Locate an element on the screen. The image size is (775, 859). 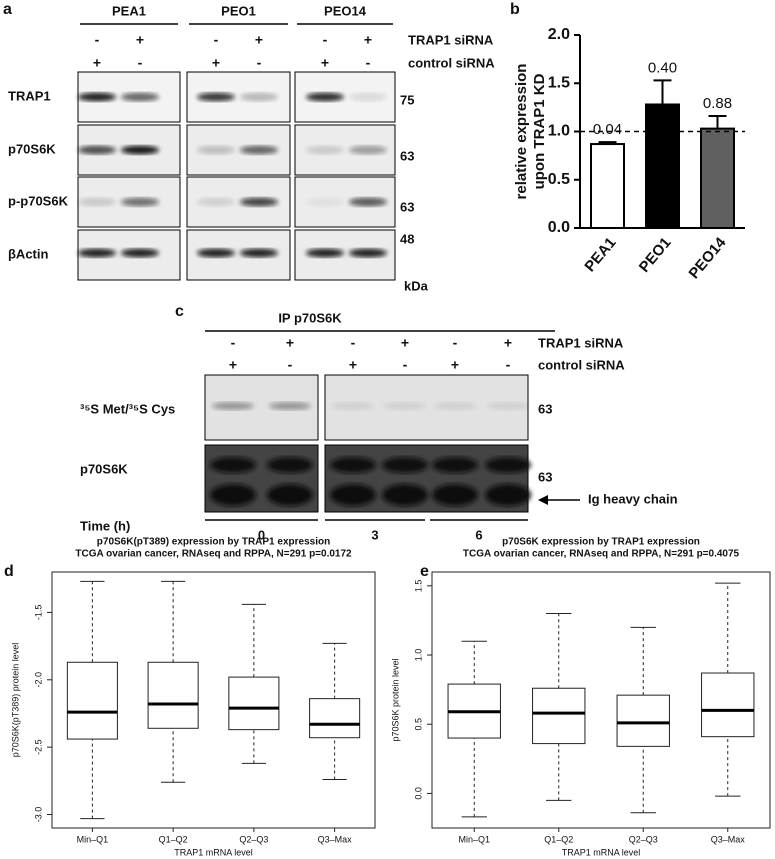
annotation: 0.88 is located at coordinates (717, 103).